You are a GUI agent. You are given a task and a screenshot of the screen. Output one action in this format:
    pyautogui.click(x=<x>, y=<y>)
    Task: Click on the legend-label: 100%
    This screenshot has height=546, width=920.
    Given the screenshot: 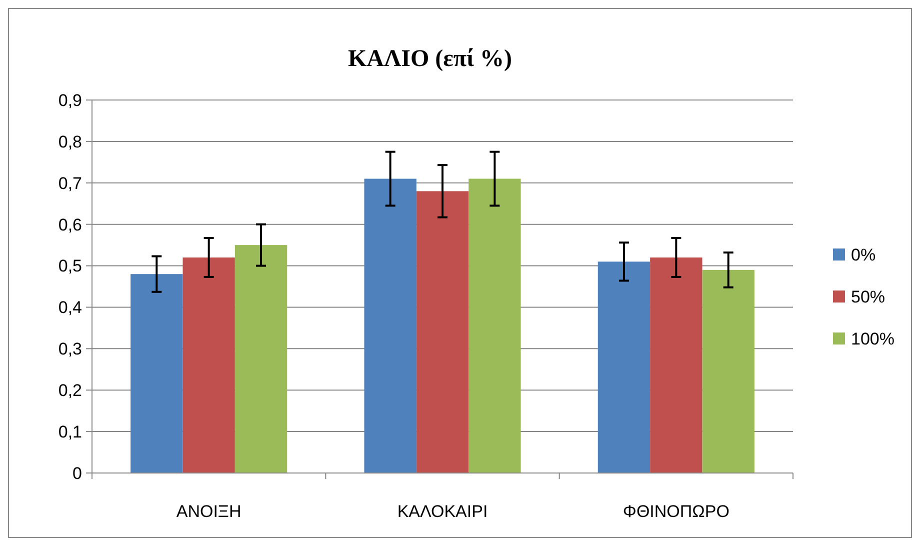 What is the action you would take?
    pyautogui.click(x=872, y=338)
    